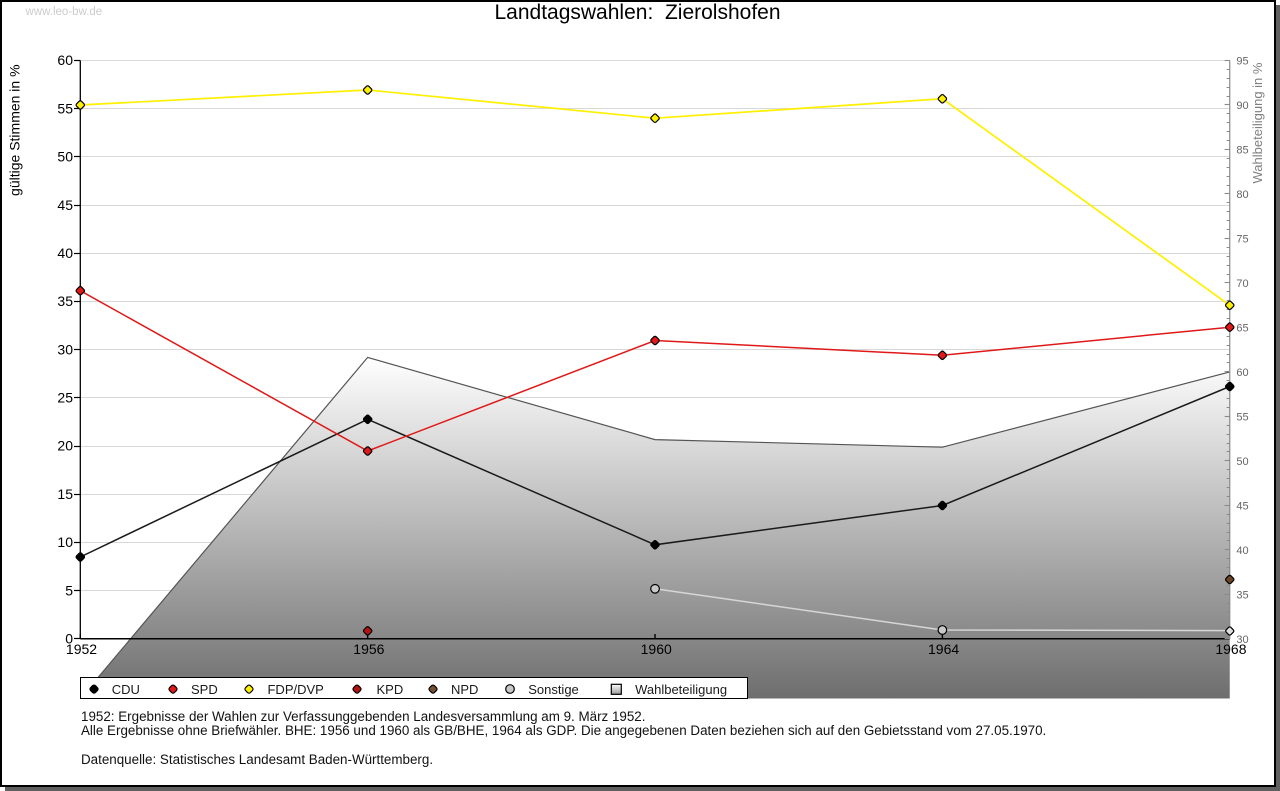 This screenshot has width=1280, height=791. Describe the element at coordinates (65, 494) in the screenshot. I see `svg-text: 15` at that location.